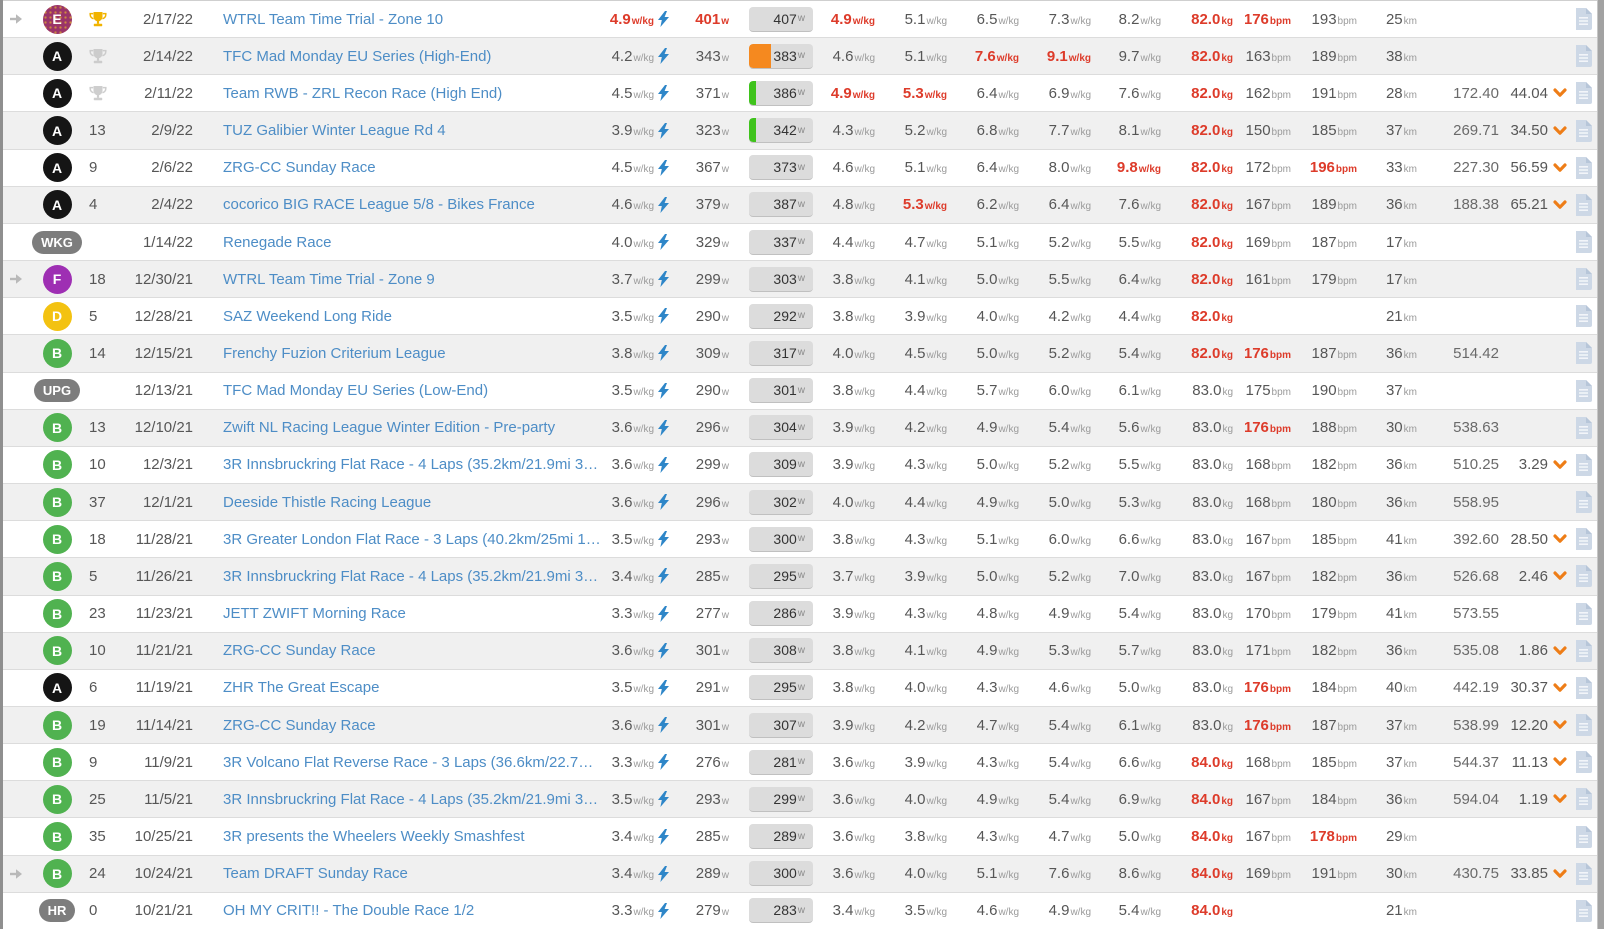 This screenshot has height=929, width=1604. What do you see at coordinates (781, 316) in the screenshot?
I see `np-watts-button: 292 w` at bounding box center [781, 316].